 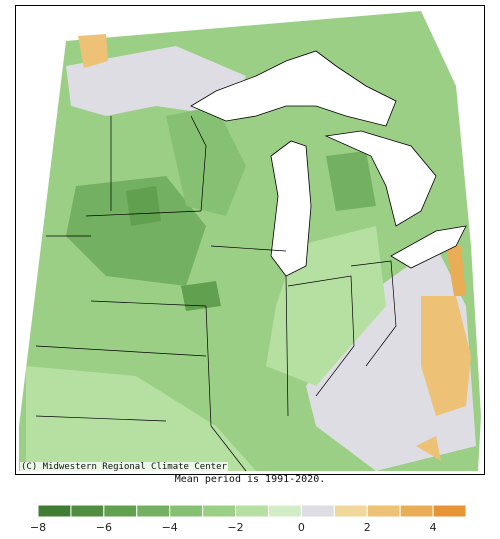 I want to click on legend-tick-label: 2, so click(x=367, y=527).